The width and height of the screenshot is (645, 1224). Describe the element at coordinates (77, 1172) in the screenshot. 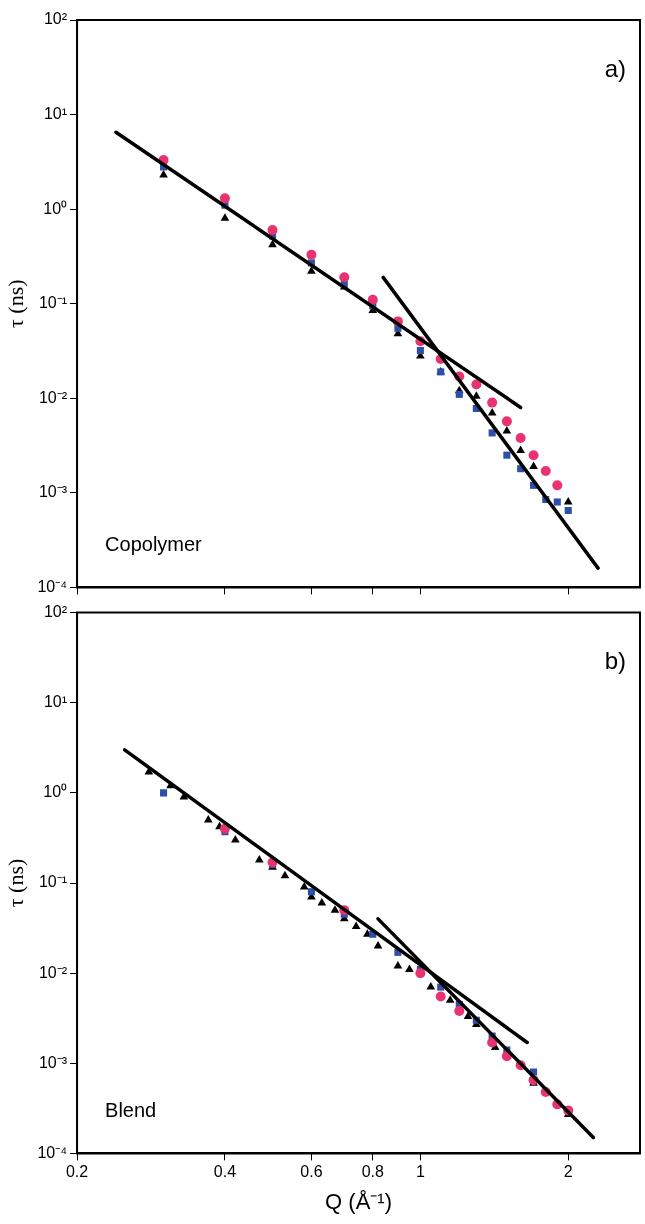

I see `x-tick-label: 0.2` at that location.